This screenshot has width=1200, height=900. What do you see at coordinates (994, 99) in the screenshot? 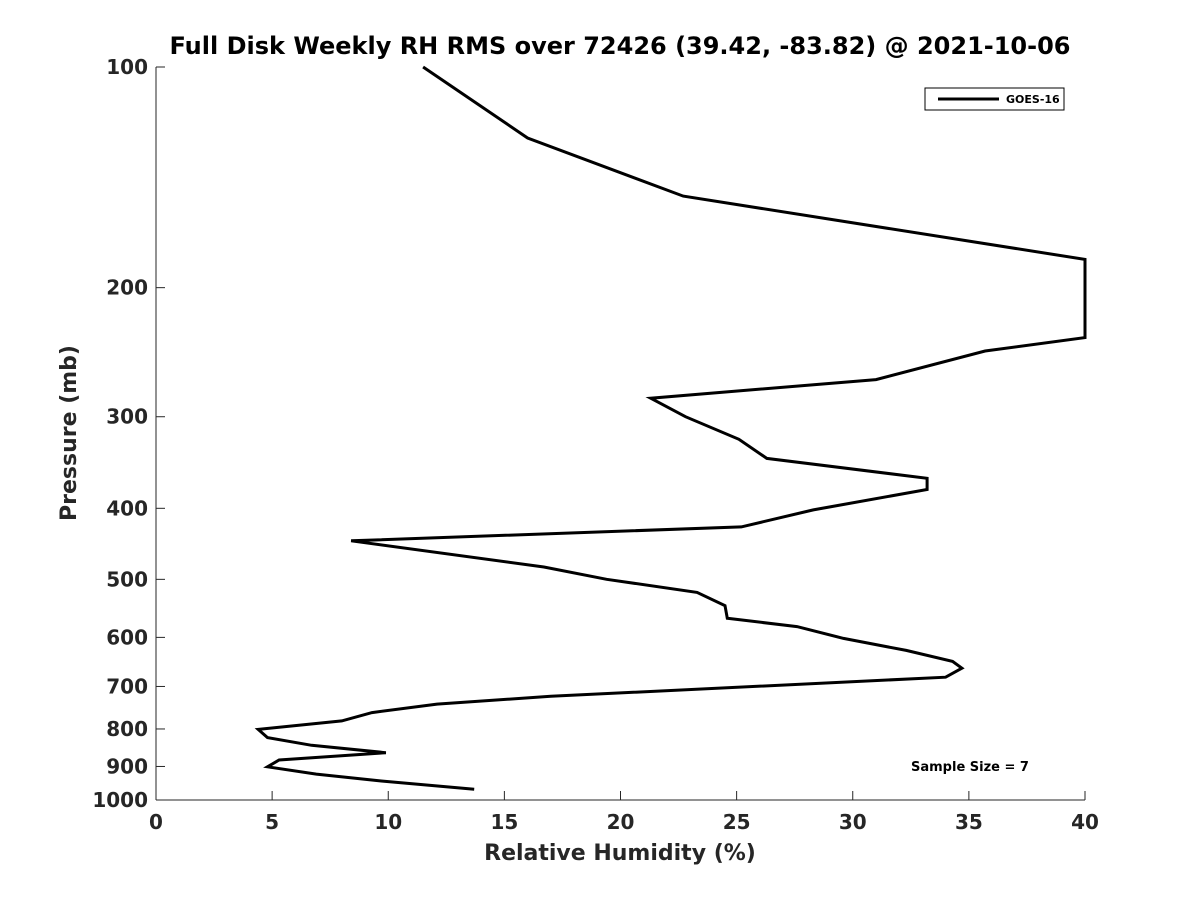
I see `legend: GOES-16` at bounding box center [994, 99].